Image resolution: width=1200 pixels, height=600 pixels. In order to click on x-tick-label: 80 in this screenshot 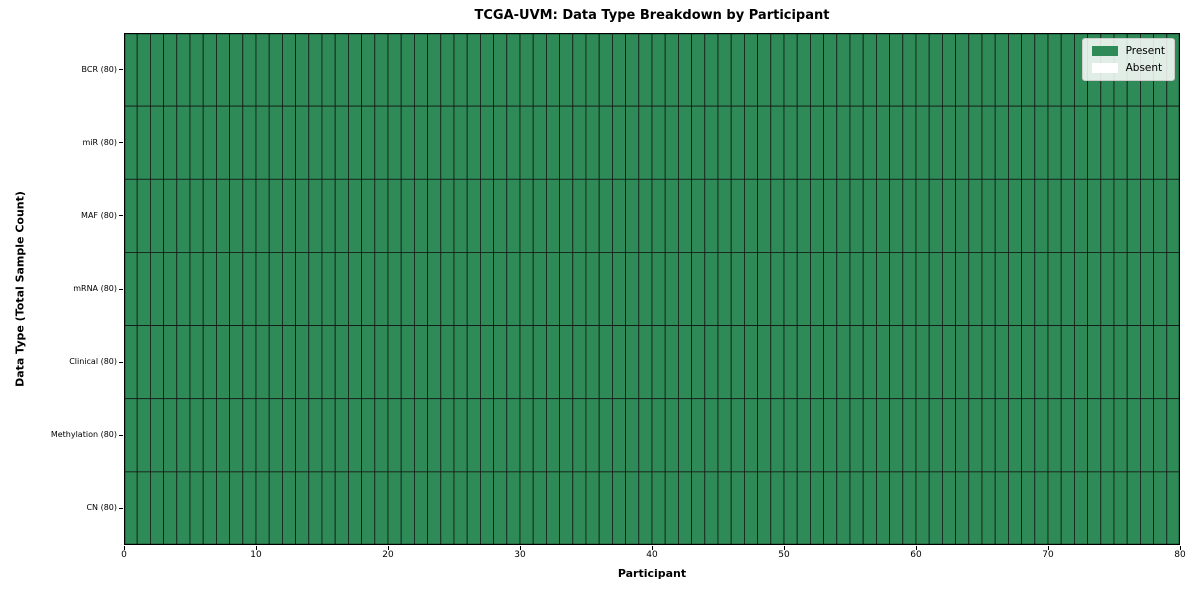, I will do `click(1180, 555)`.